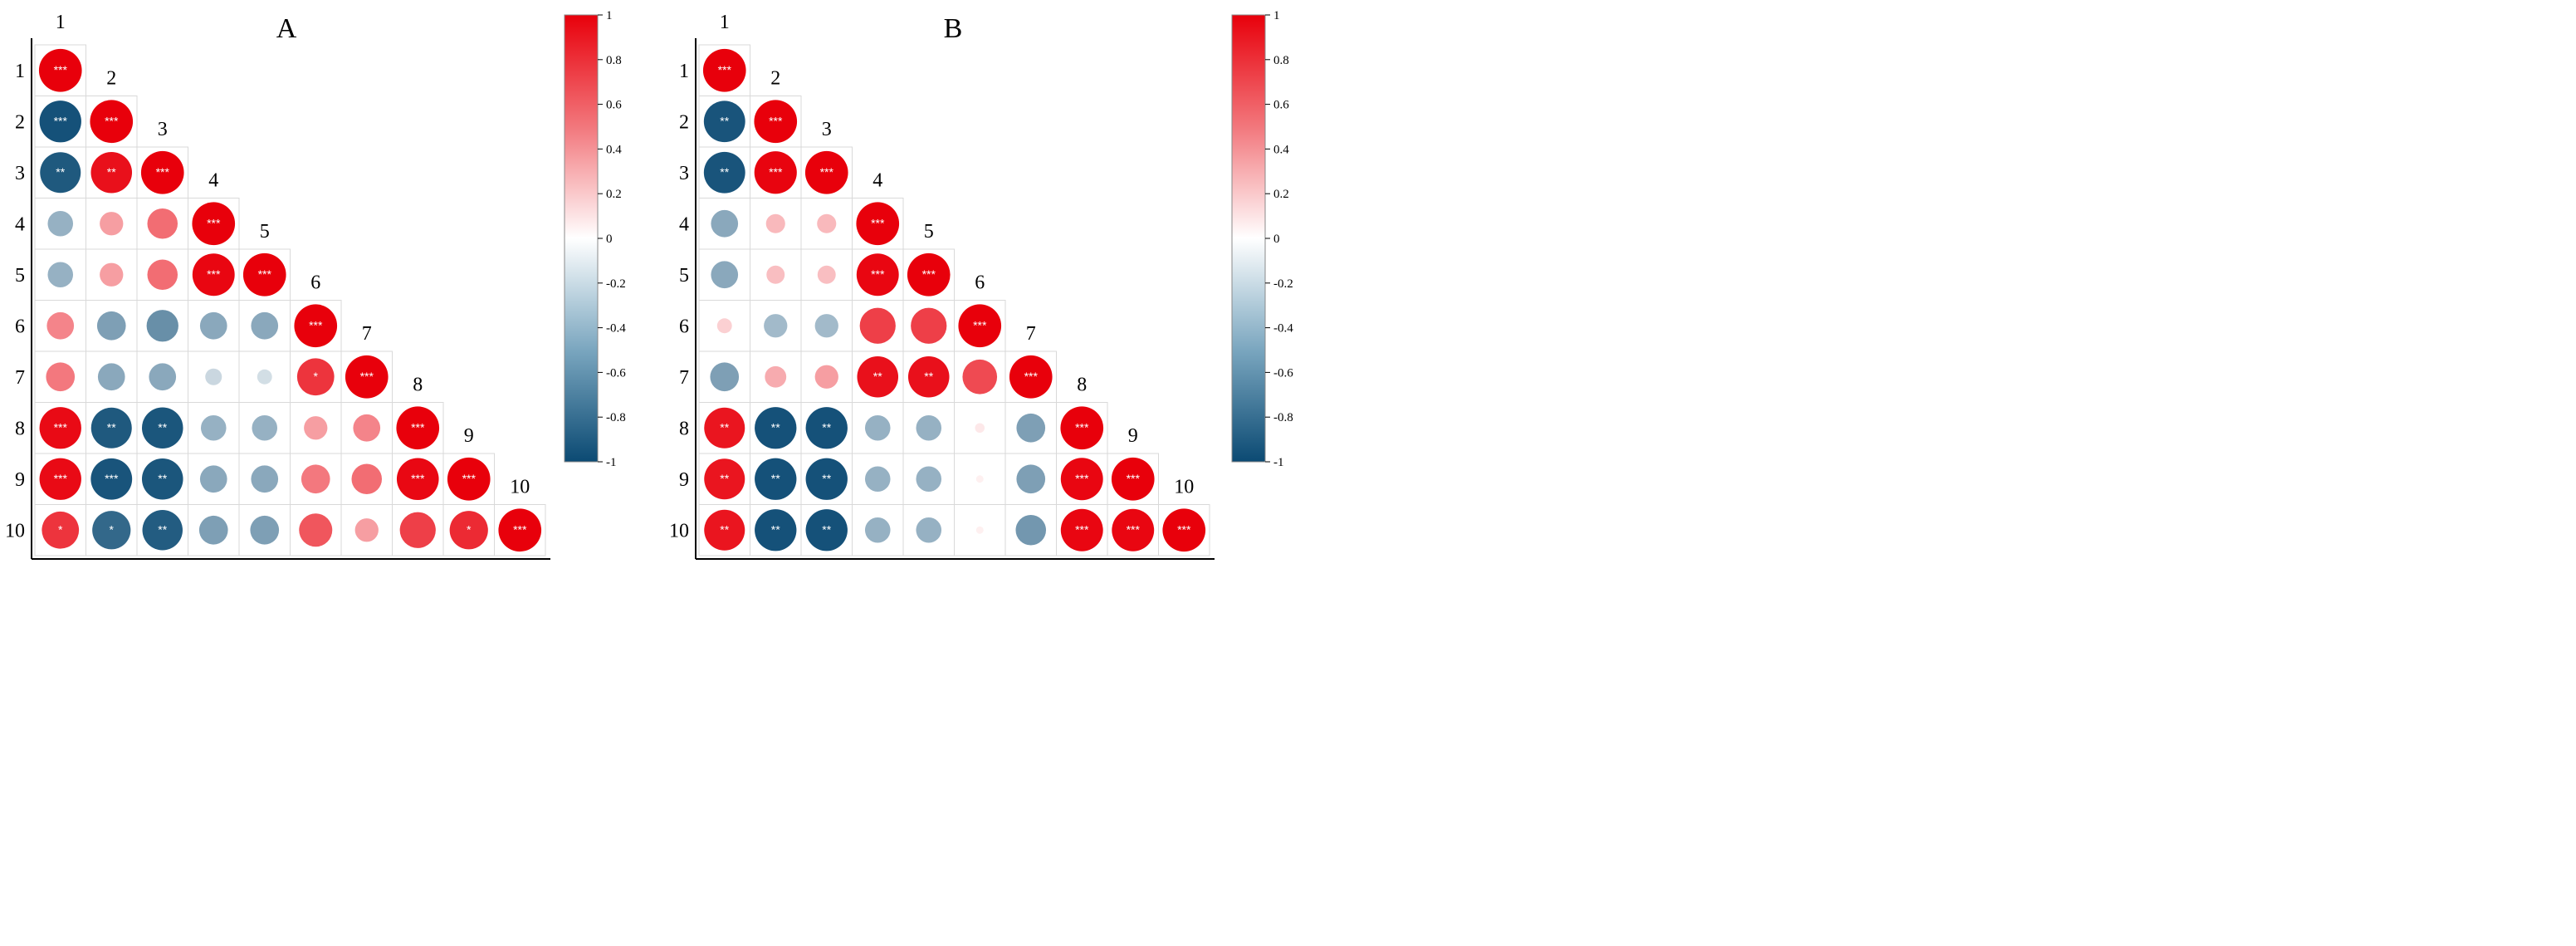 The height and width of the screenshot is (946, 2576). Describe the element at coordinates (684, 480) in the screenshot. I see `row-label: 9` at that location.